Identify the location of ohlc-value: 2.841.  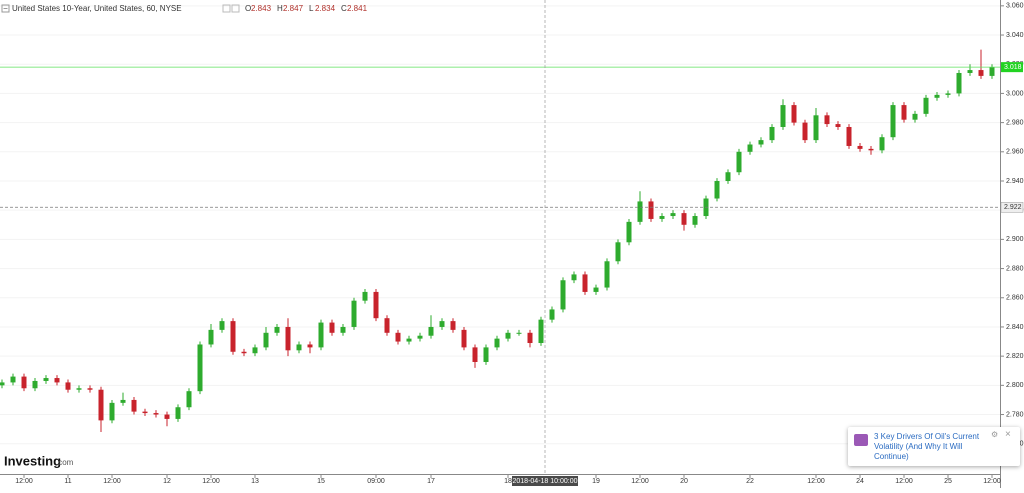
(357, 8).